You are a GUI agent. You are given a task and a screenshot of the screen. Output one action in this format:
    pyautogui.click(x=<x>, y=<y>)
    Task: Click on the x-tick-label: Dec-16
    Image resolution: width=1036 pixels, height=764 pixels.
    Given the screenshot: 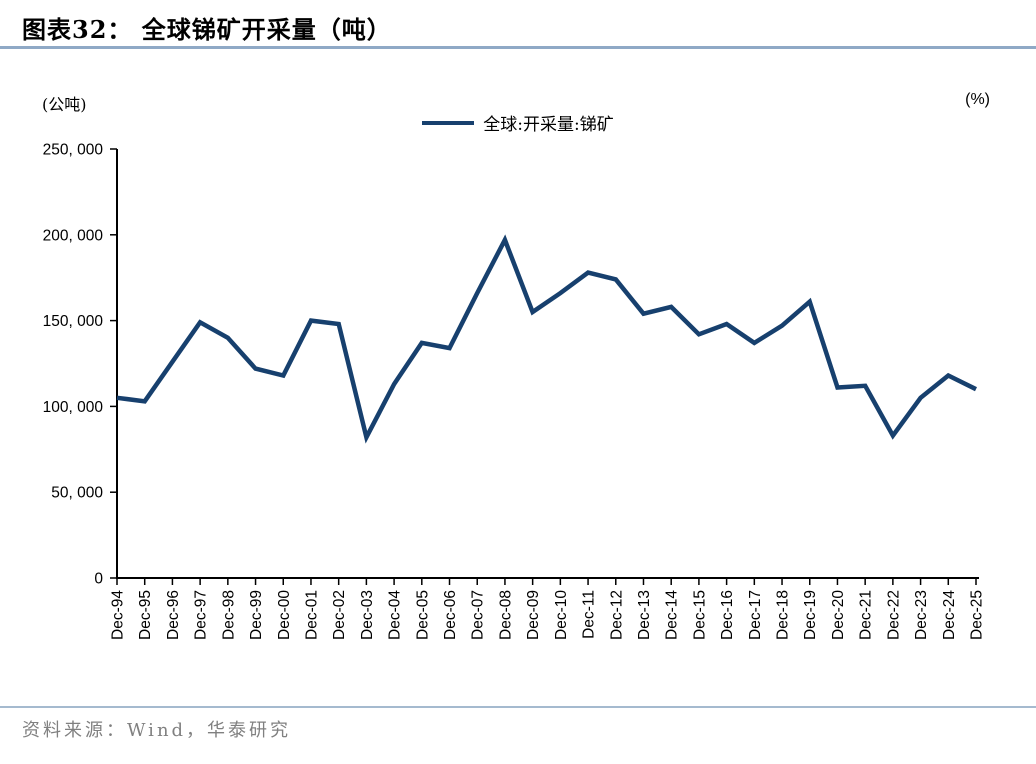 What is the action you would take?
    pyautogui.click(x=727, y=615)
    